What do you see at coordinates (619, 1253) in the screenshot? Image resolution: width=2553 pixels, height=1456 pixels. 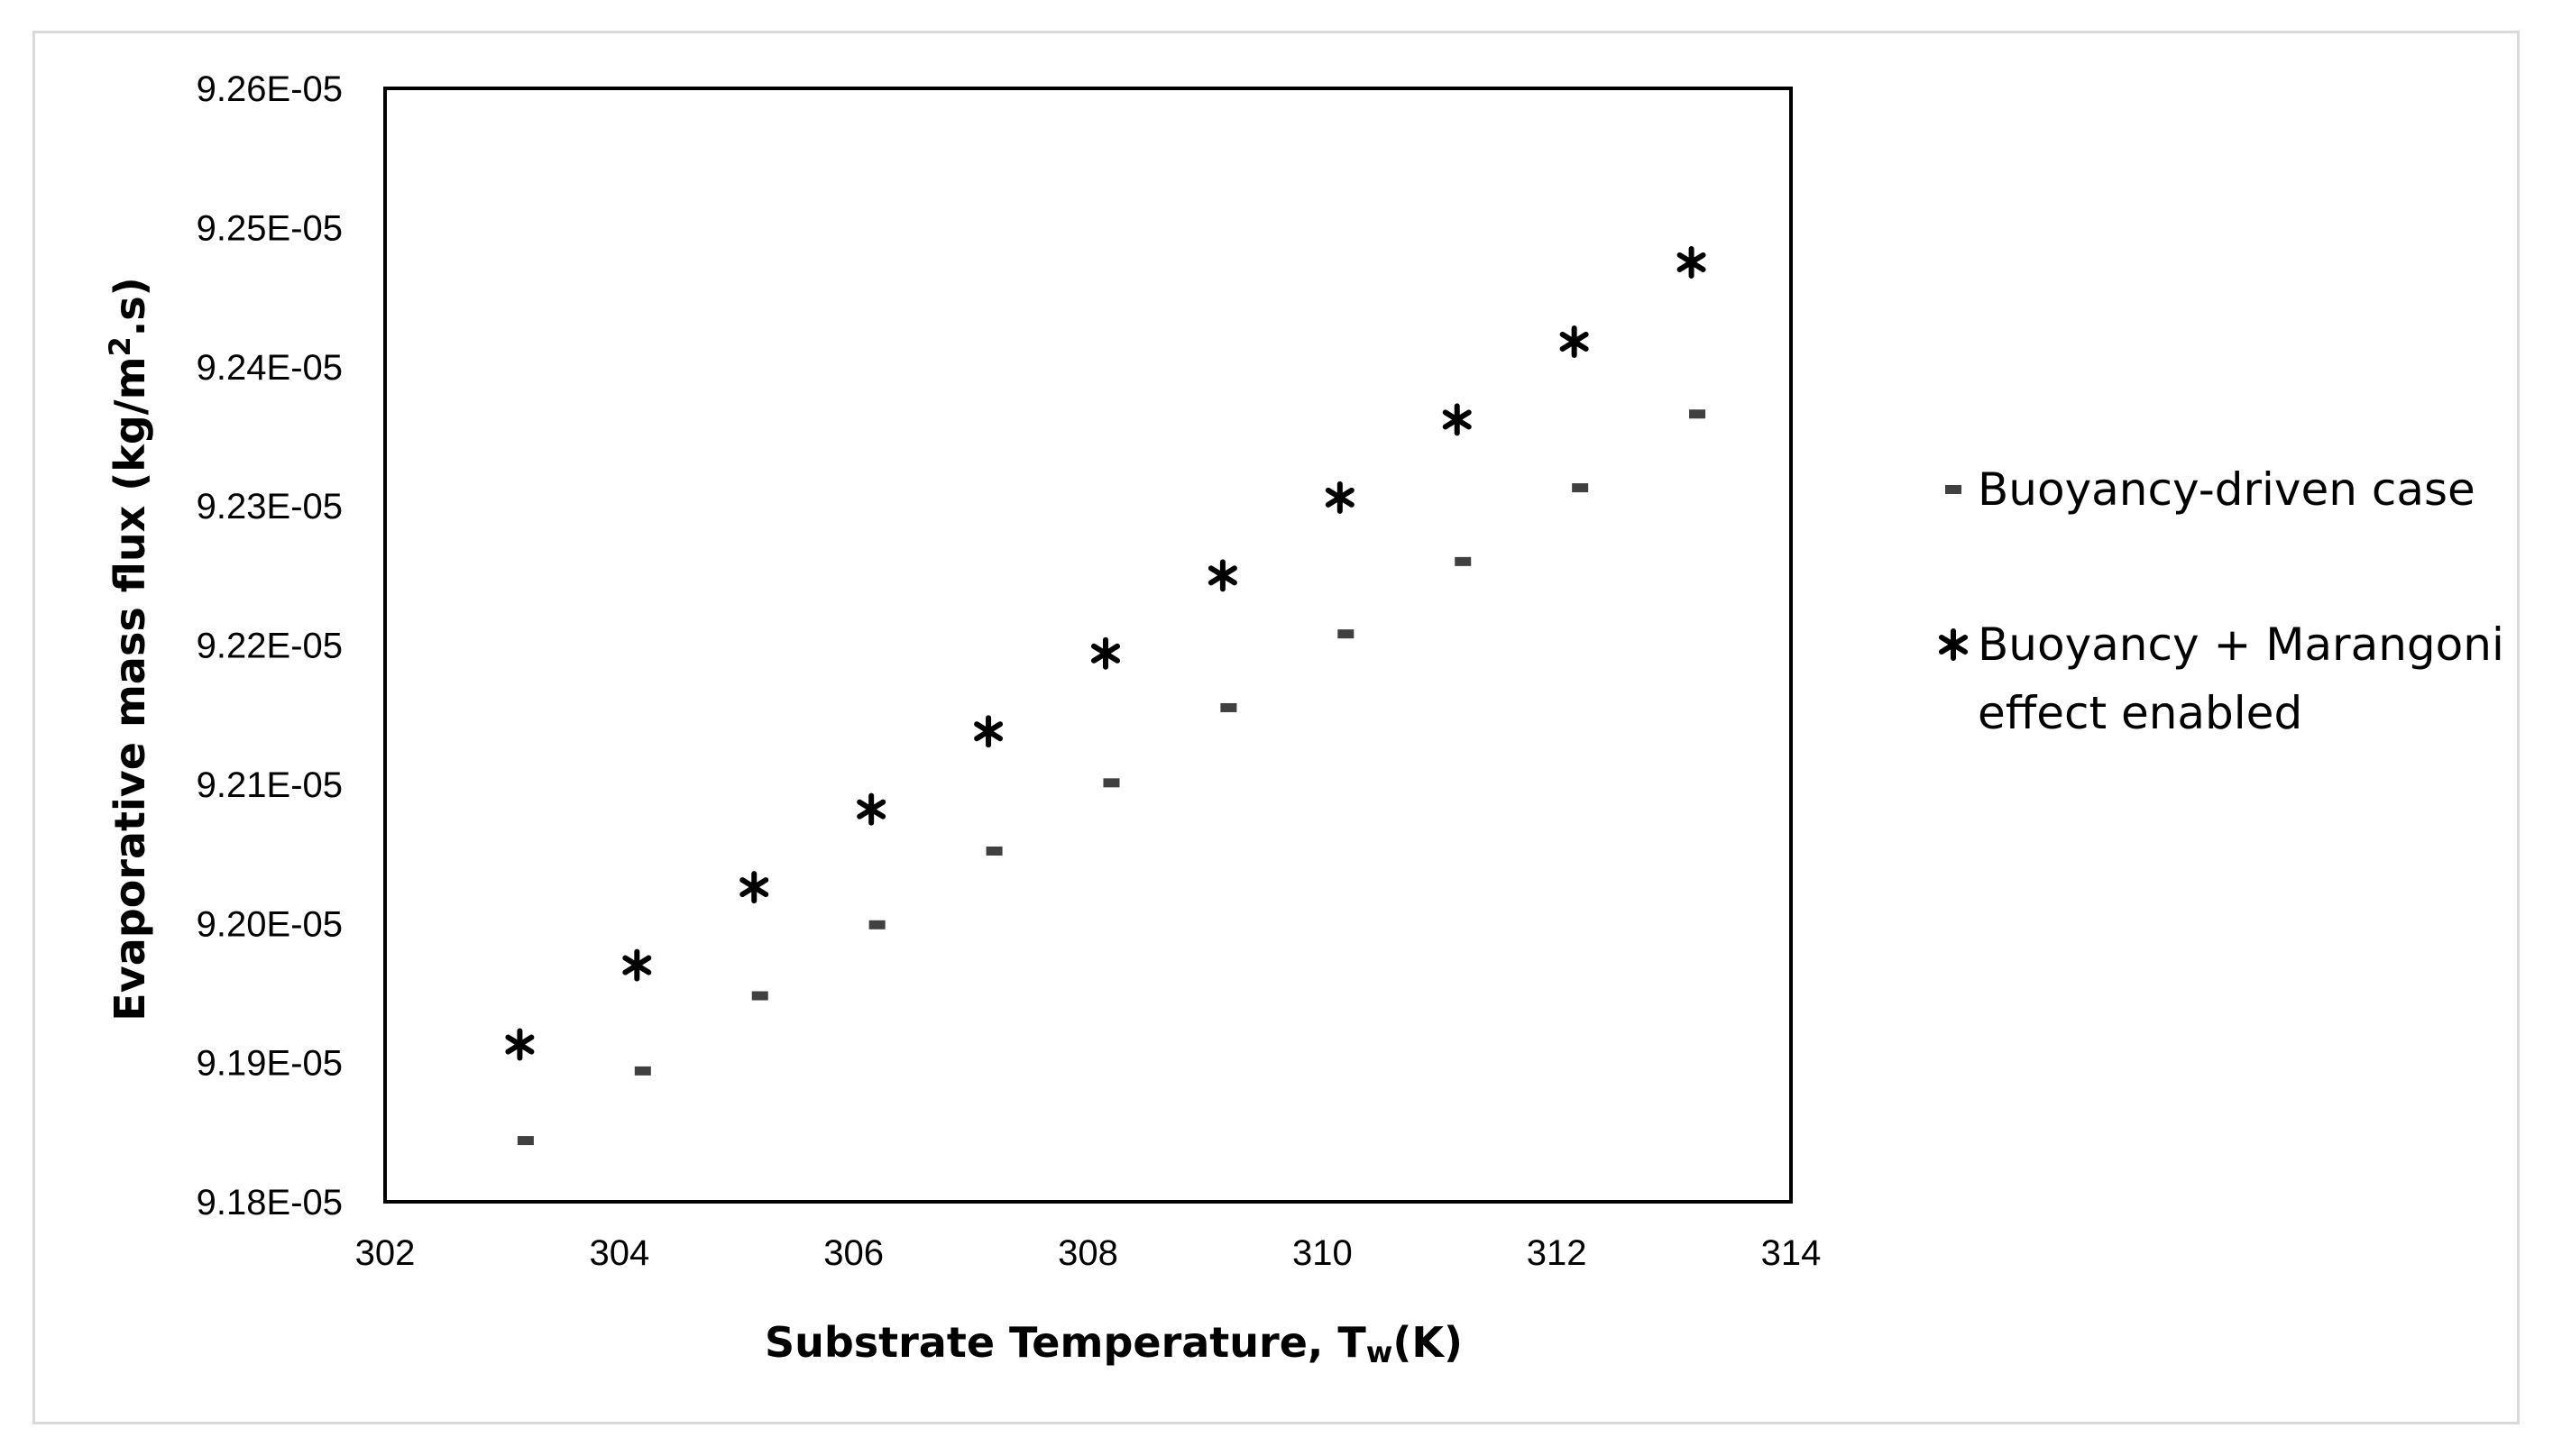 I see `x-tick-label: 304` at bounding box center [619, 1253].